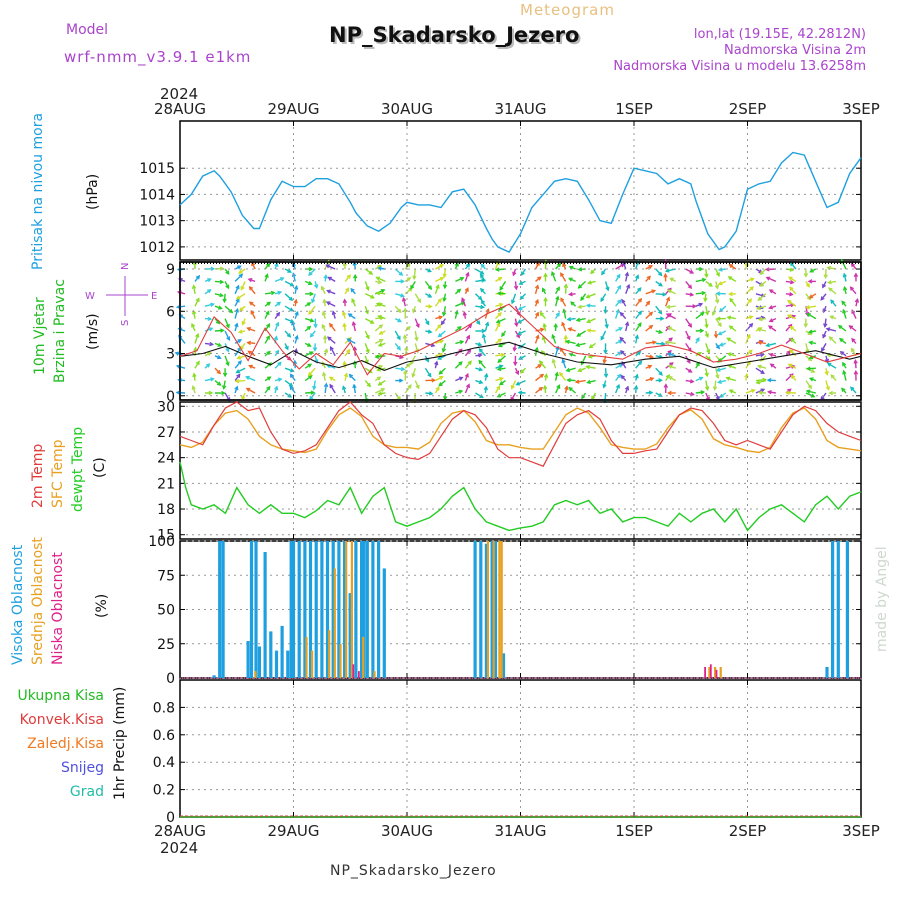 The image size is (900, 900). Describe the element at coordinates (18, 604) in the screenshot. I see `cloud-high-label: Visoka Oblacnost` at that location.